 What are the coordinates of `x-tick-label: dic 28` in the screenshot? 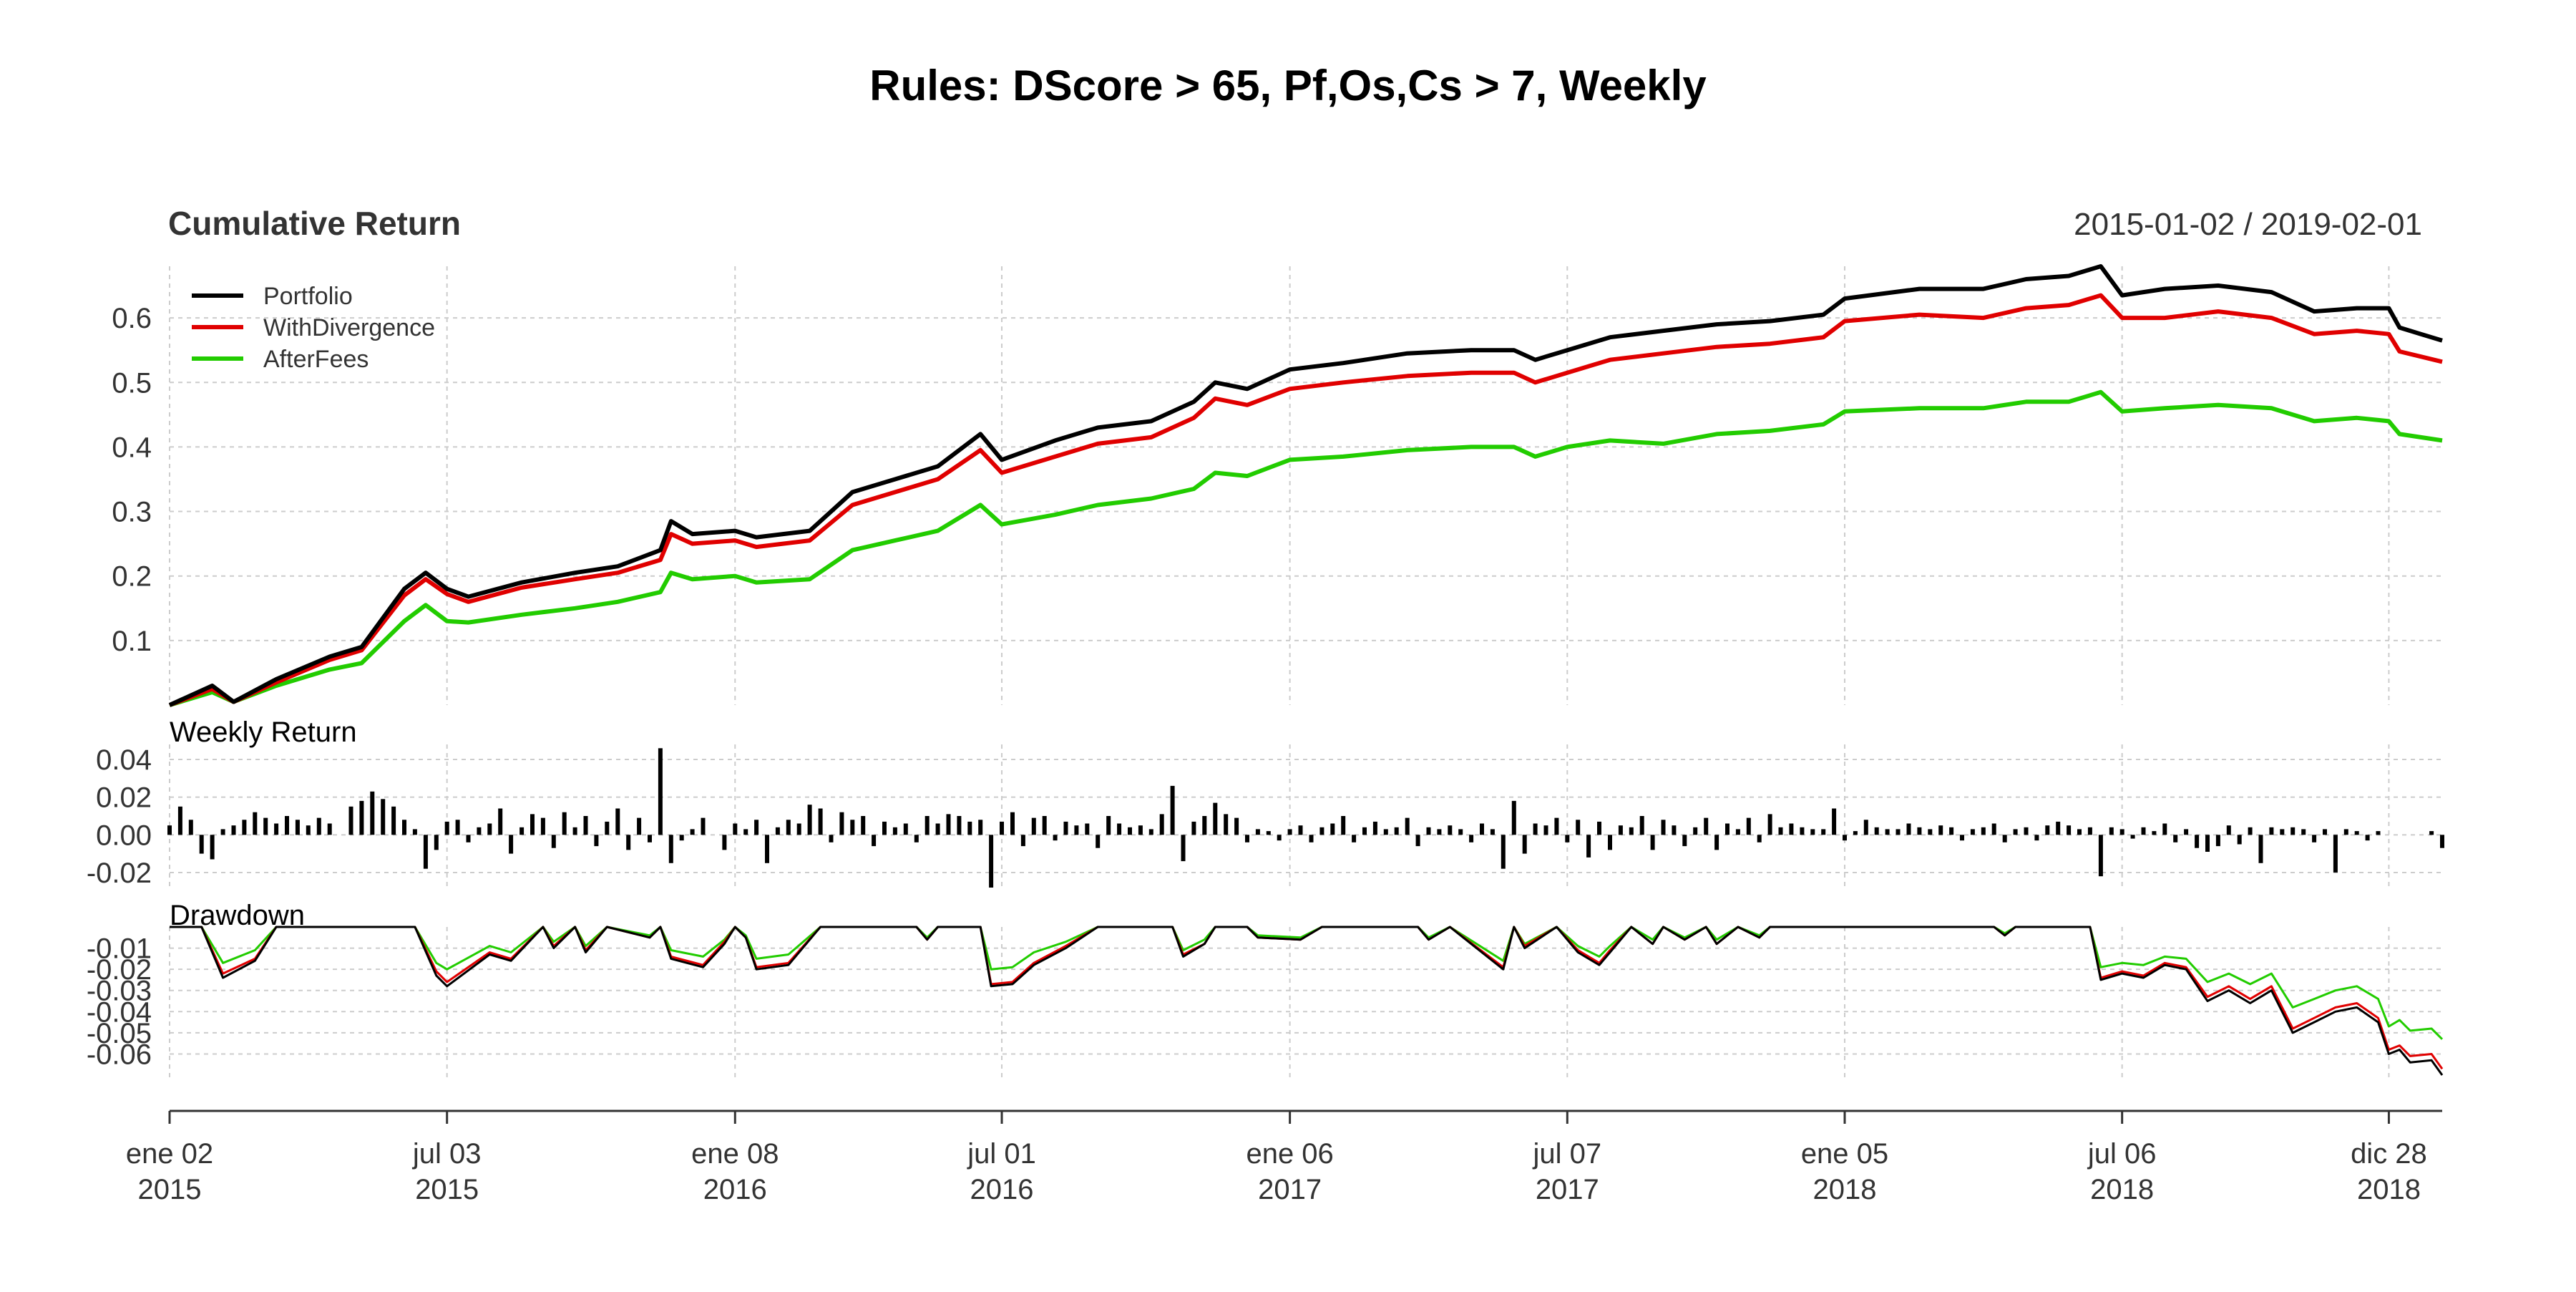 It's located at (2389, 1154).